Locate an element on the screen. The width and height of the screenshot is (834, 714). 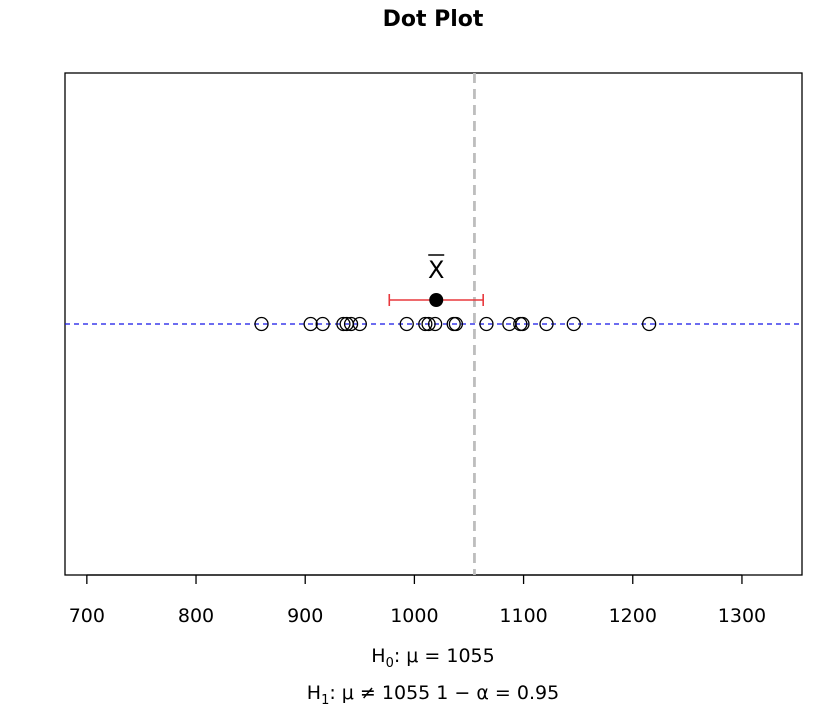
x-tick-label: 1000 is located at coordinates (414, 616).